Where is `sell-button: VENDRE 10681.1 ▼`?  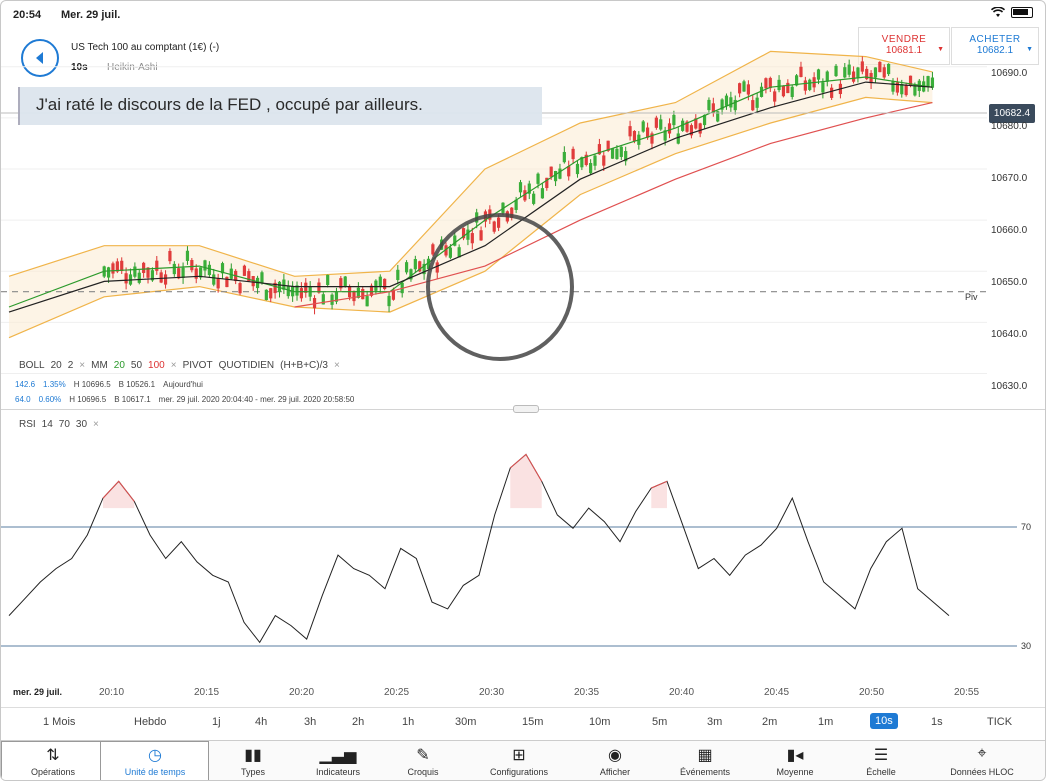
sell-button: VENDRE 10681.1 ▼ is located at coordinates (904, 46).